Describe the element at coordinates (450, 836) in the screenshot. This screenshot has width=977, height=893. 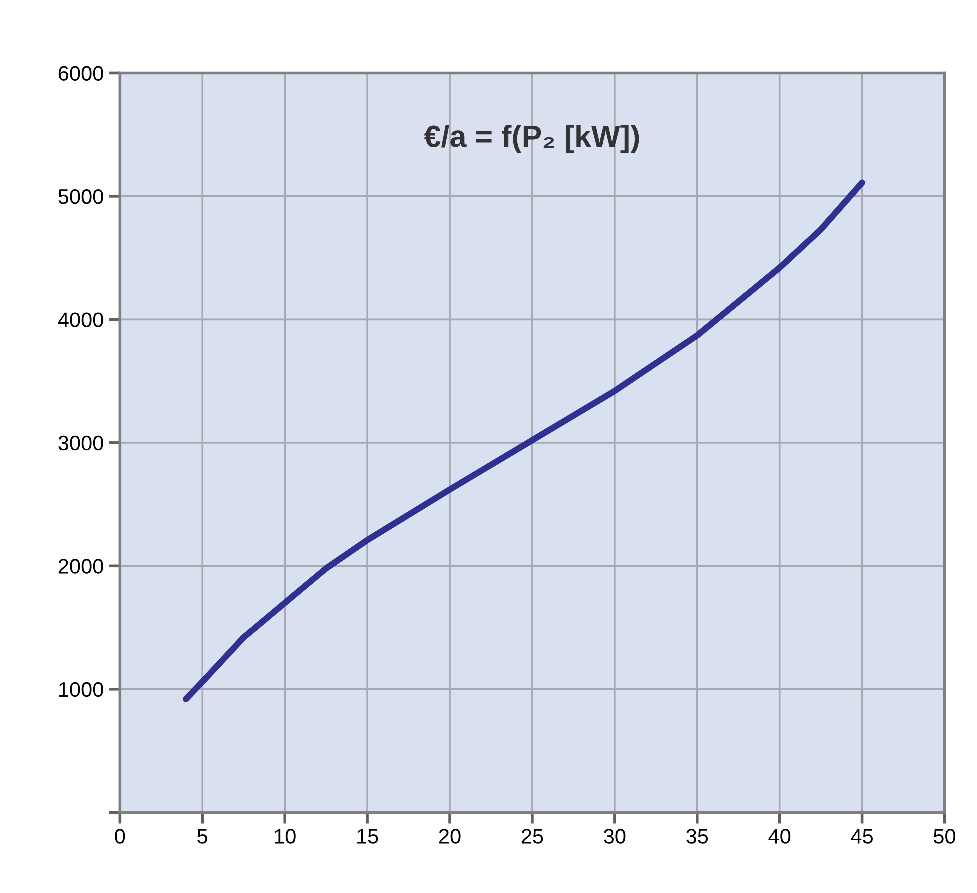
I see `x-tick-label: 20` at that location.